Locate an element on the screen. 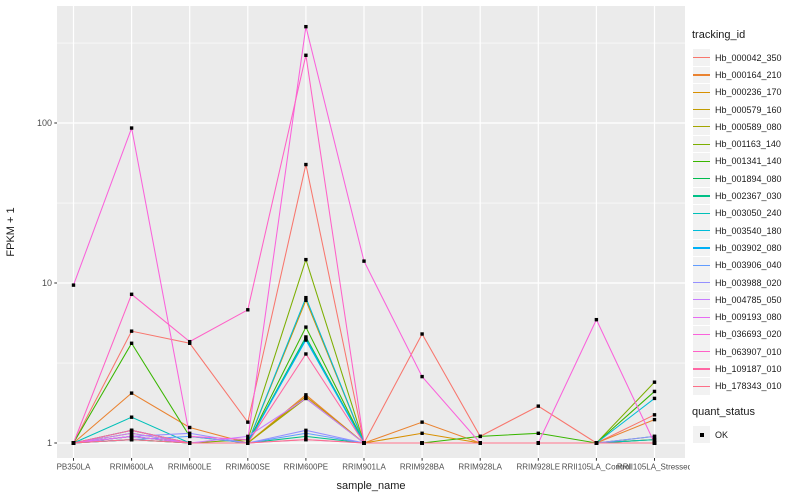 Image resolution: width=800 pixels, height=500 pixels. legend-item-Hb_000042_350: Hb_000042_350 is located at coordinates (746, 57).